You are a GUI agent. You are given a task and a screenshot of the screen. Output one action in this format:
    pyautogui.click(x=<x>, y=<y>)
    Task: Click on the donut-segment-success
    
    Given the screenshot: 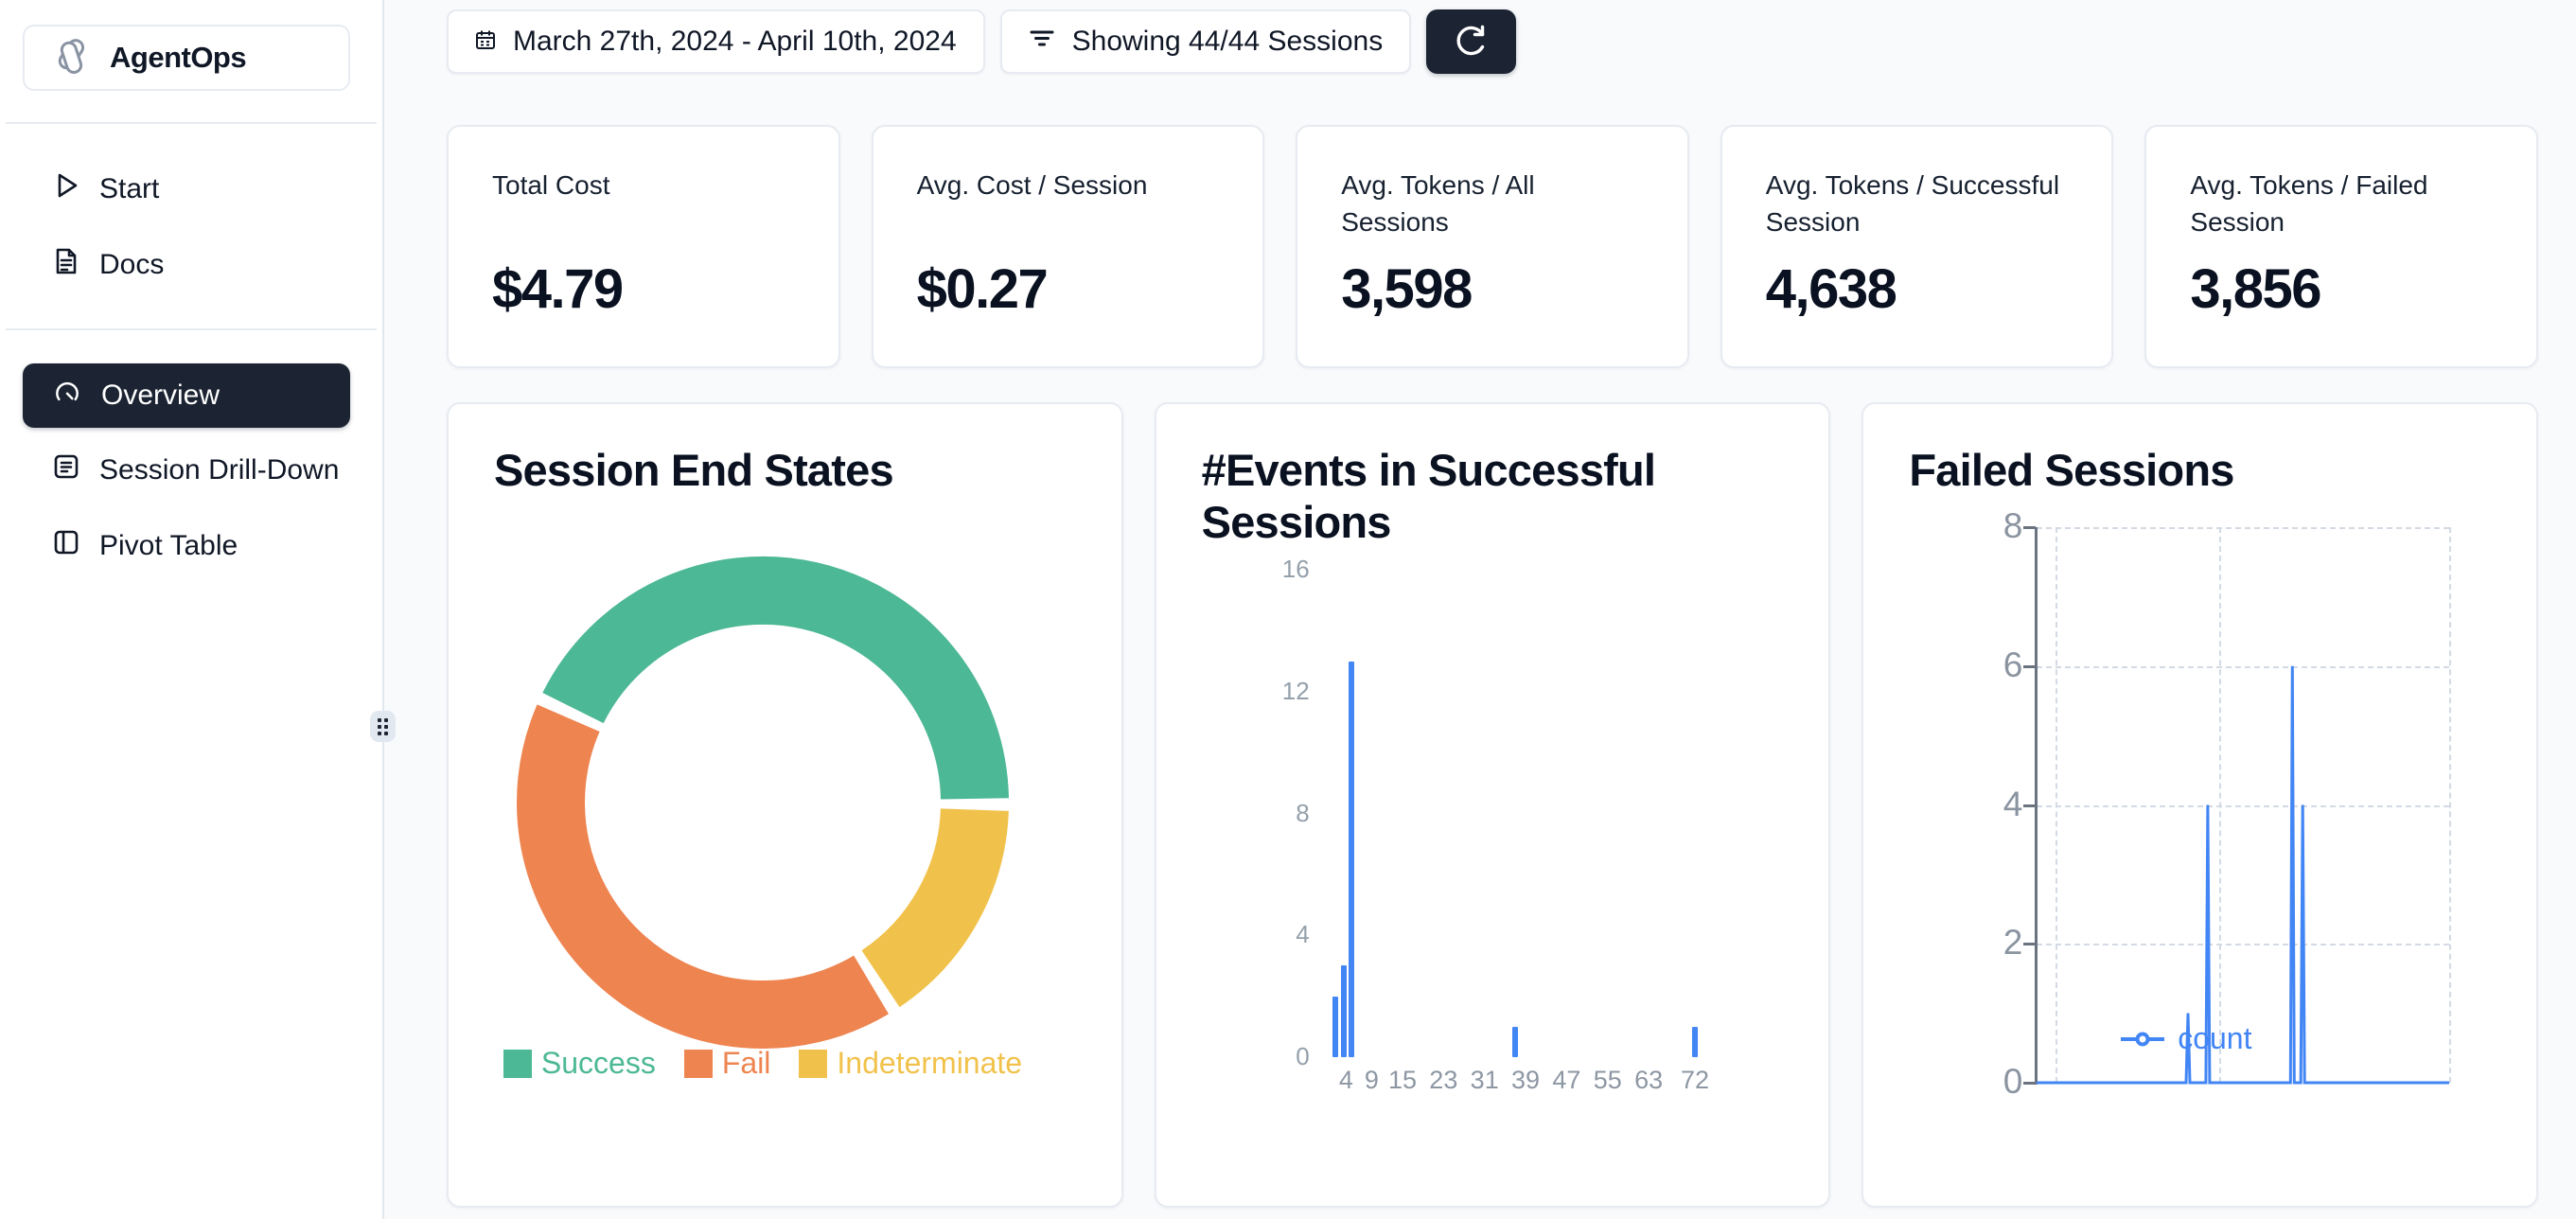 What is the action you would take?
    pyautogui.click(x=775, y=678)
    